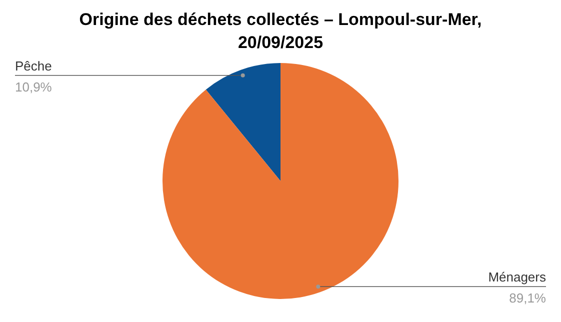 The height and width of the screenshot is (322, 561). Describe the element at coordinates (33, 86) in the screenshot. I see `data-label: 10,9%` at that location.